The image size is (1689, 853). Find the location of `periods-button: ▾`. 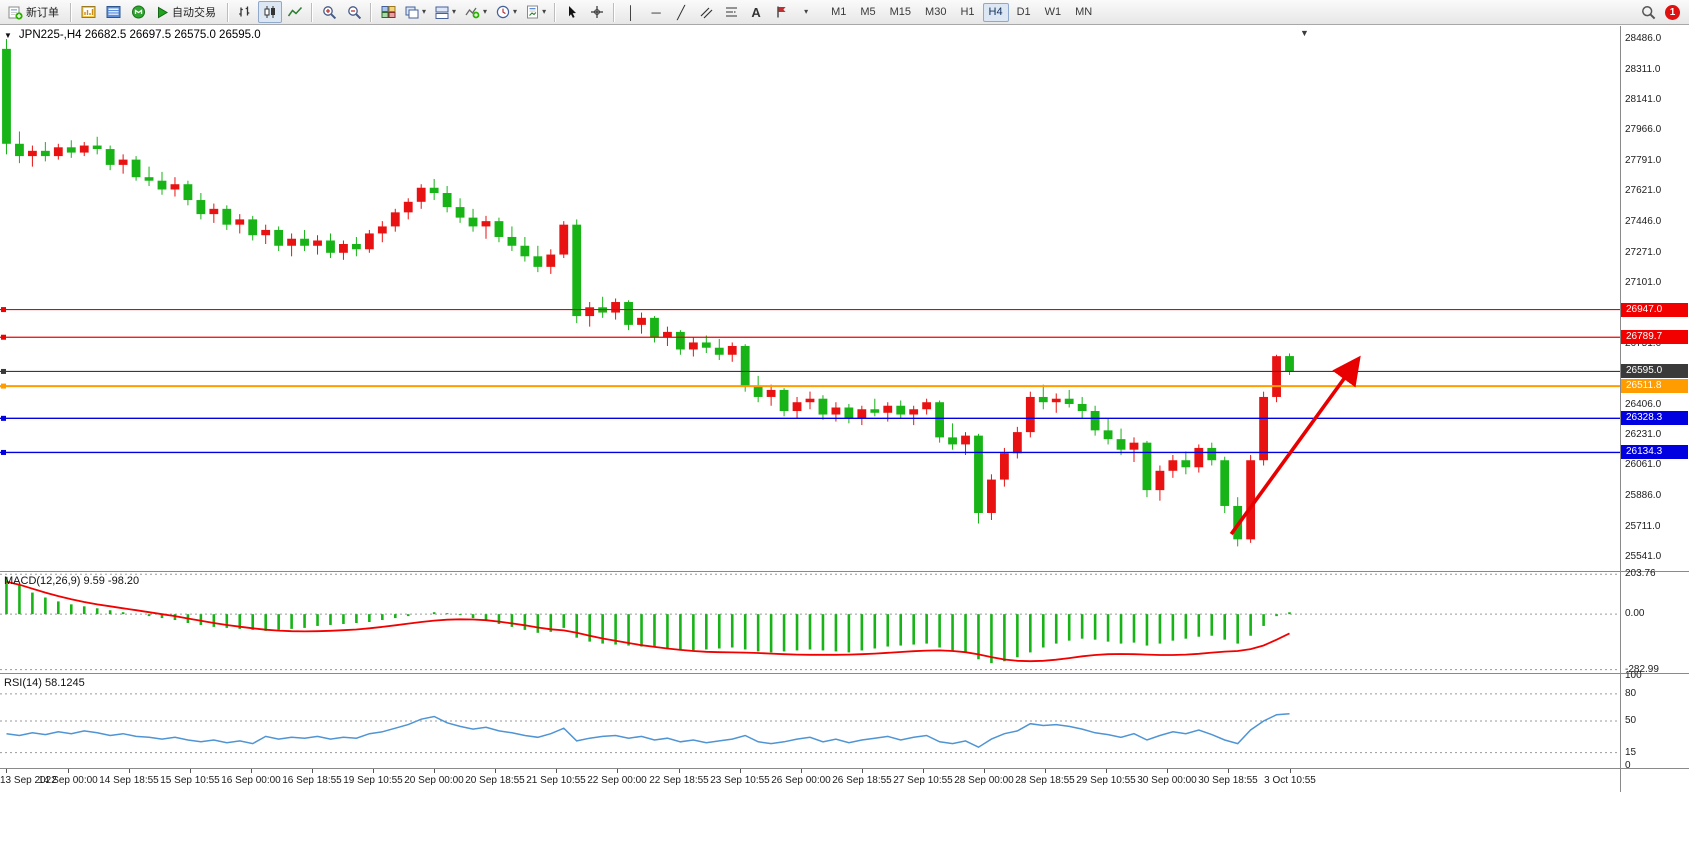

periods-button: ▾ is located at coordinates (506, 12).